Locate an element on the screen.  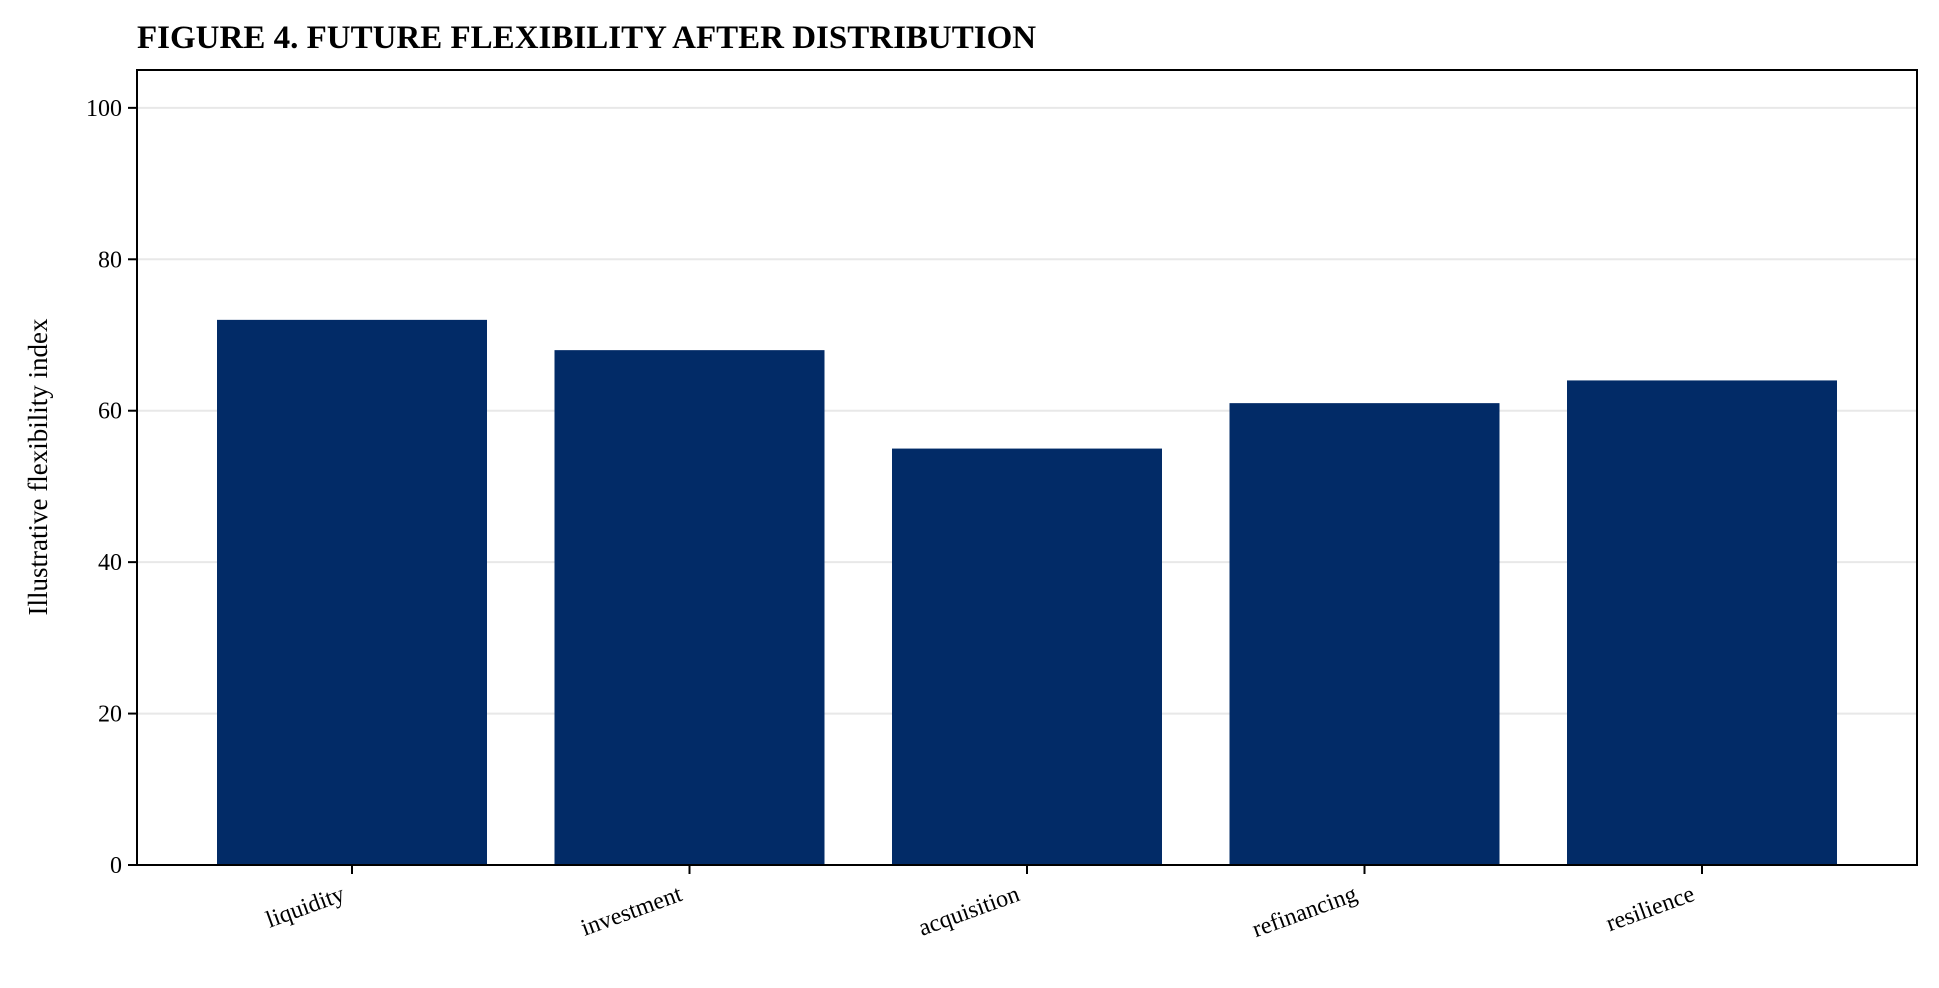
x-tick-label-refinancing: refinancing is located at coordinates (1305, 912).